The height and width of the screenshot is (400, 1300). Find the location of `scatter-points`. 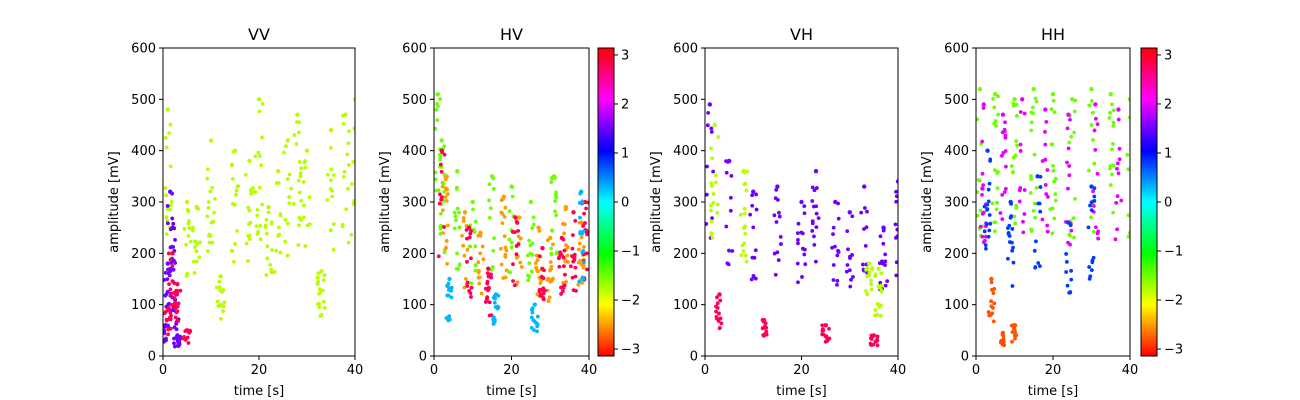

scatter-points is located at coordinates (511, 213).